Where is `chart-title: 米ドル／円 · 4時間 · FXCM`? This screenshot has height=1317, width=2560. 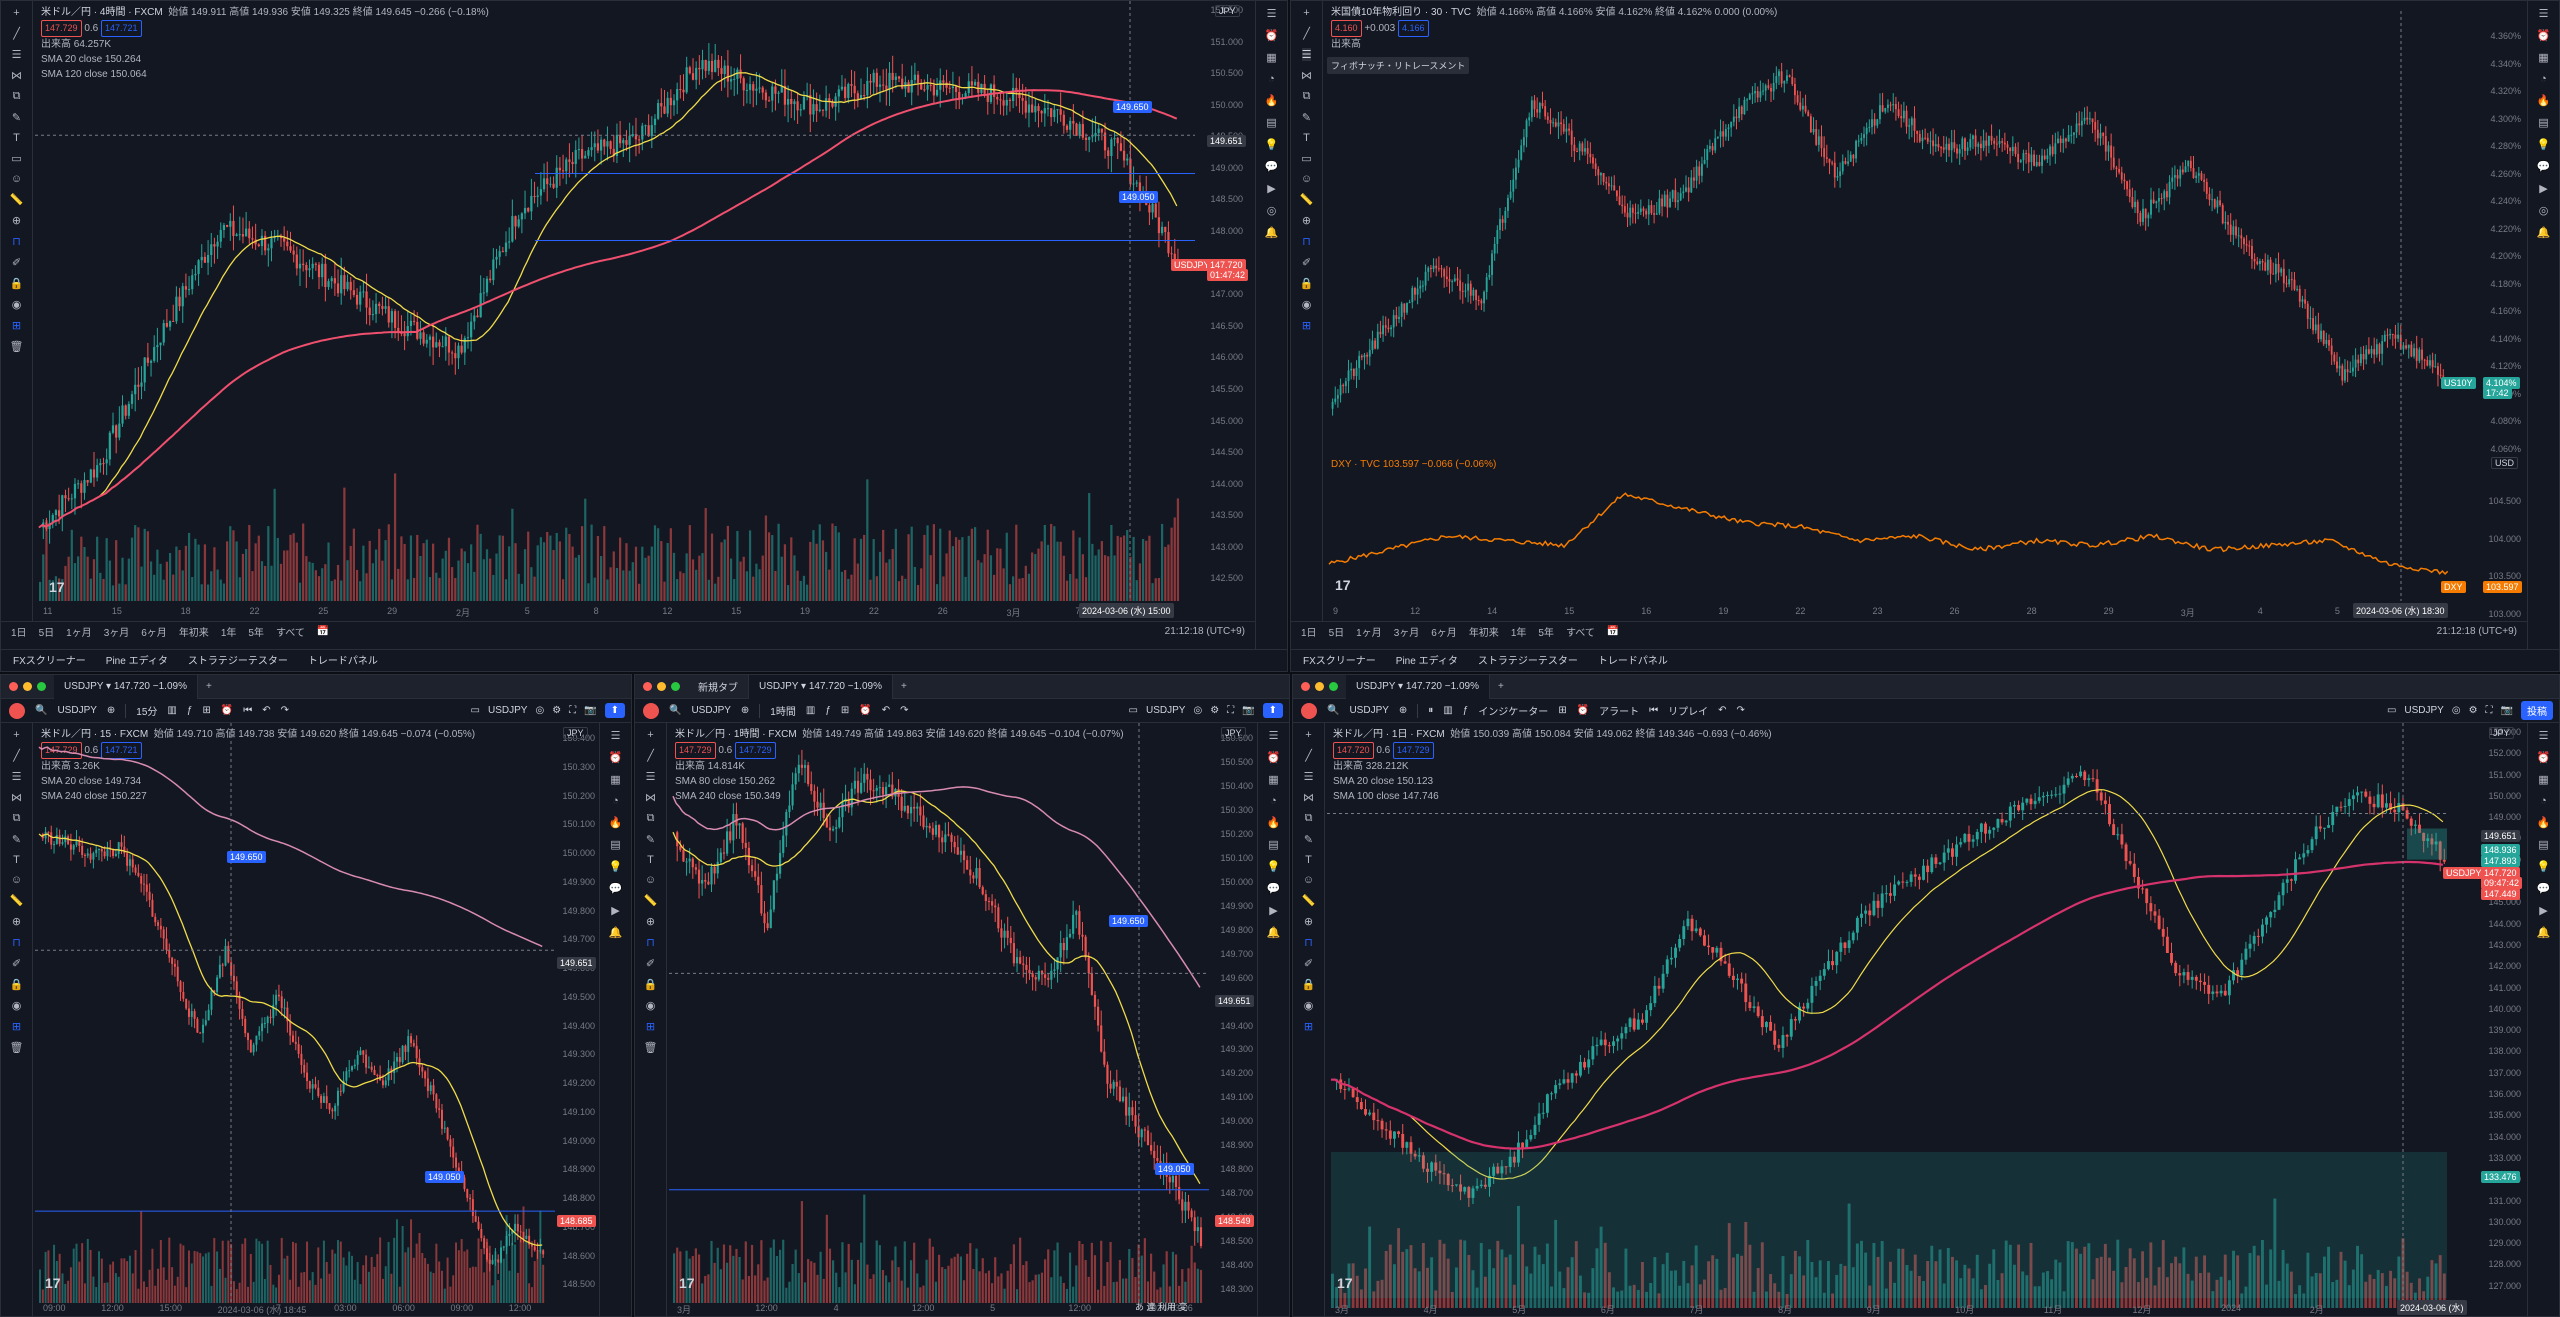 chart-title: 米ドル／円 · 4時間 · FXCM is located at coordinates (102, 12).